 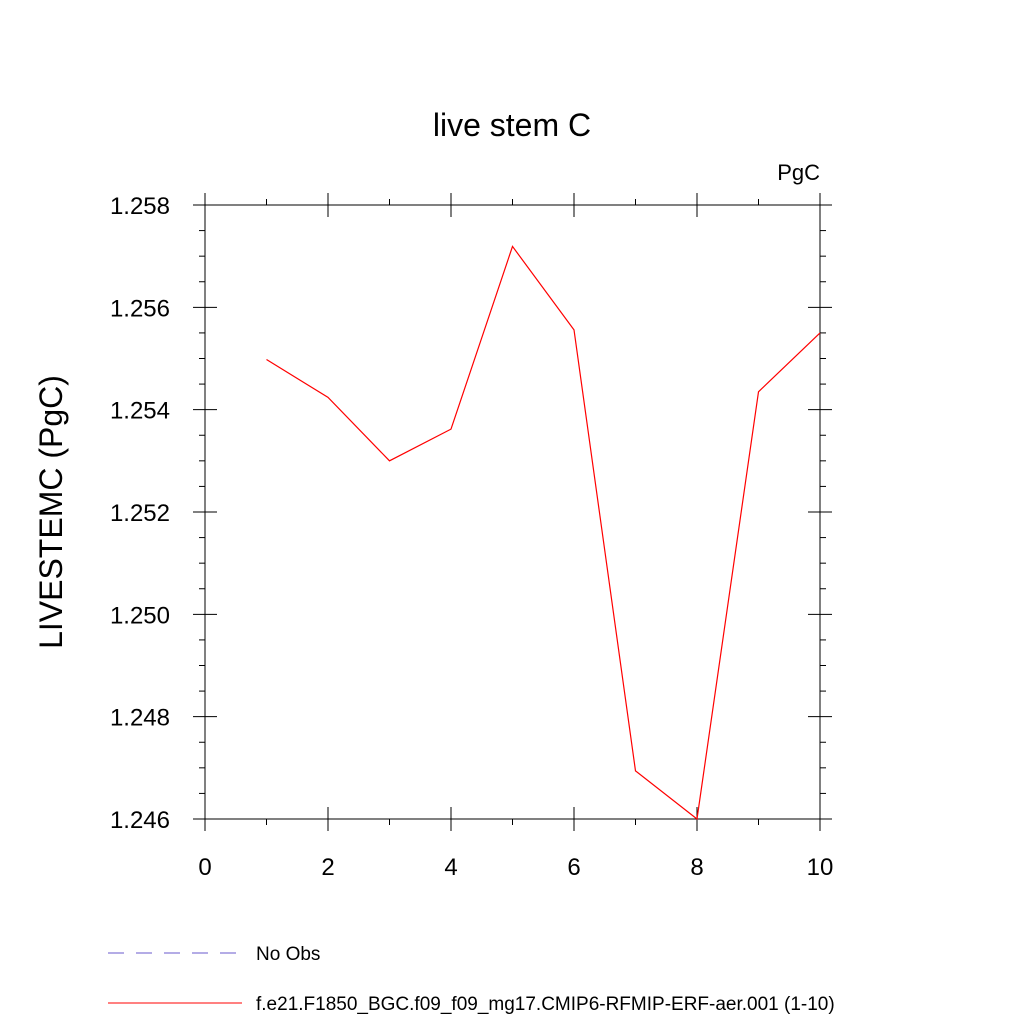 I want to click on y-tick-label: 1.246, so click(x=140, y=820).